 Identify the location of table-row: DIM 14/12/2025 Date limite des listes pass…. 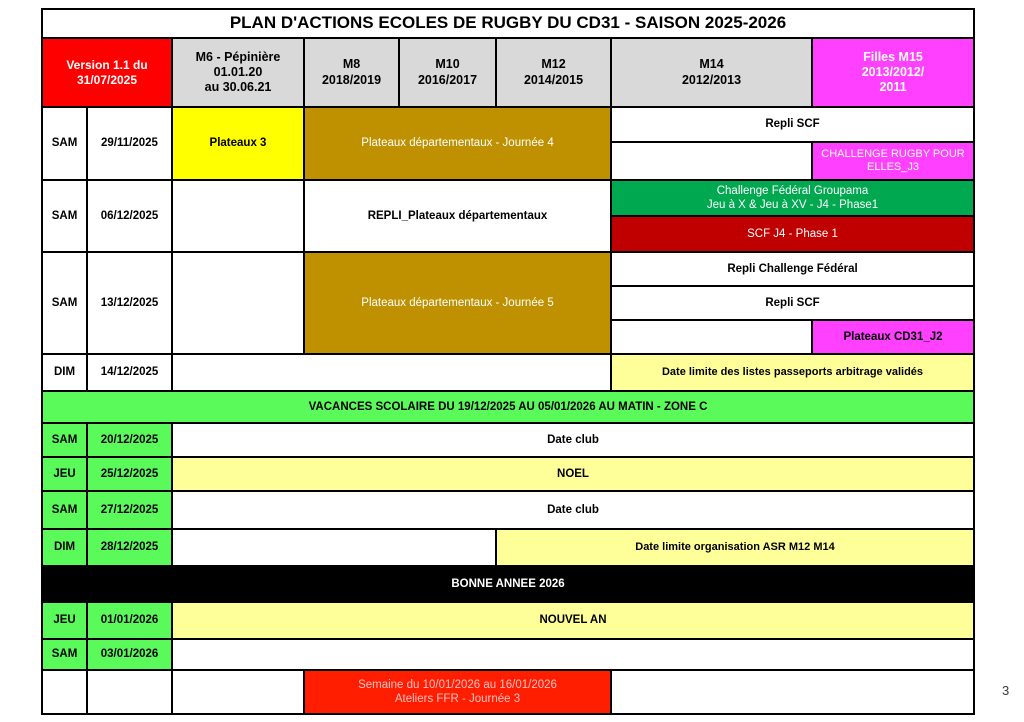
(509, 373).